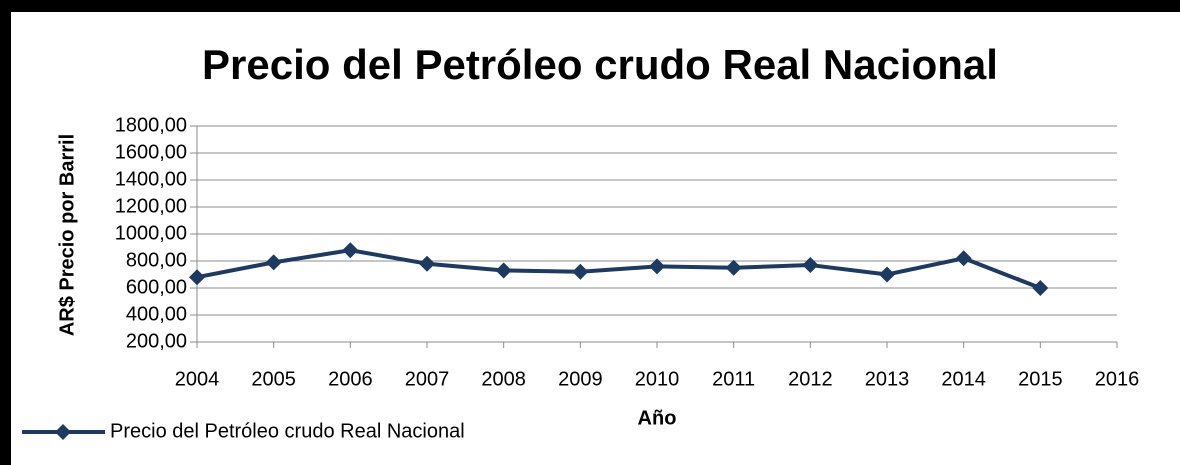 The width and height of the screenshot is (1180, 465). Describe the element at coordinates (151, 125) in the screenshot. I see `y-tick-label: 1800,00` at that location.